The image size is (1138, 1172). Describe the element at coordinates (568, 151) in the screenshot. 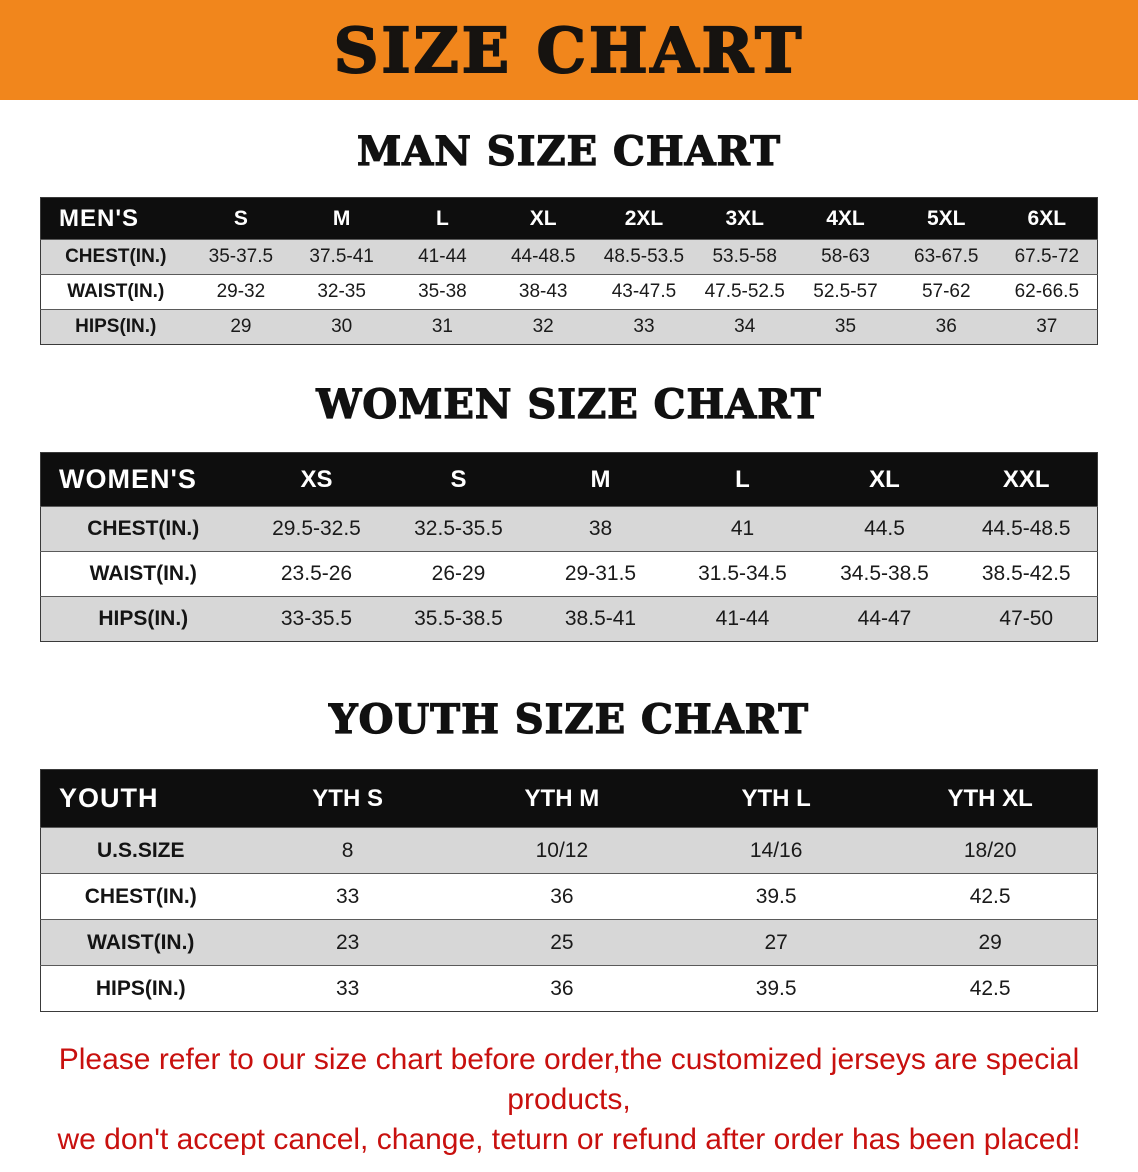

I see `men-size-chart-heading: MAN SIZE CHART` at that location.